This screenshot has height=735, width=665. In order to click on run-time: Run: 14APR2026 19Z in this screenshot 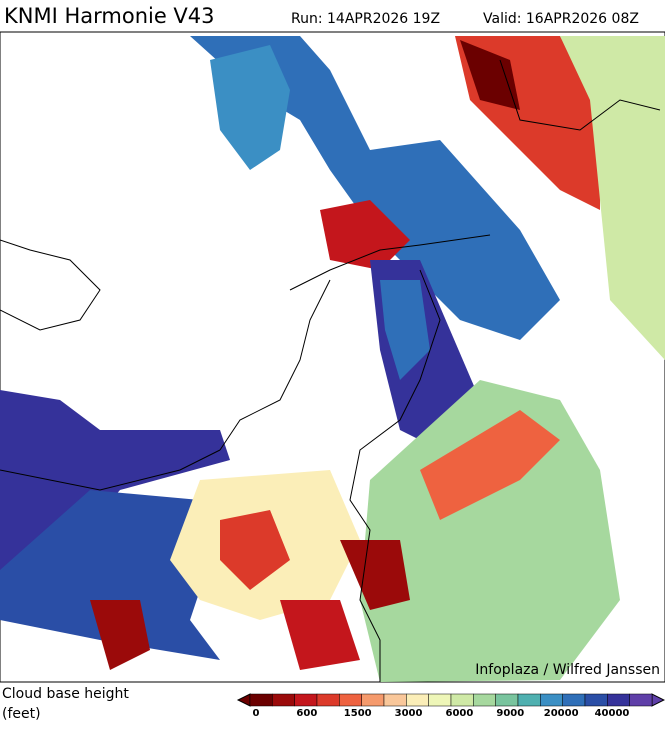, I will do `click(365, 19)`.